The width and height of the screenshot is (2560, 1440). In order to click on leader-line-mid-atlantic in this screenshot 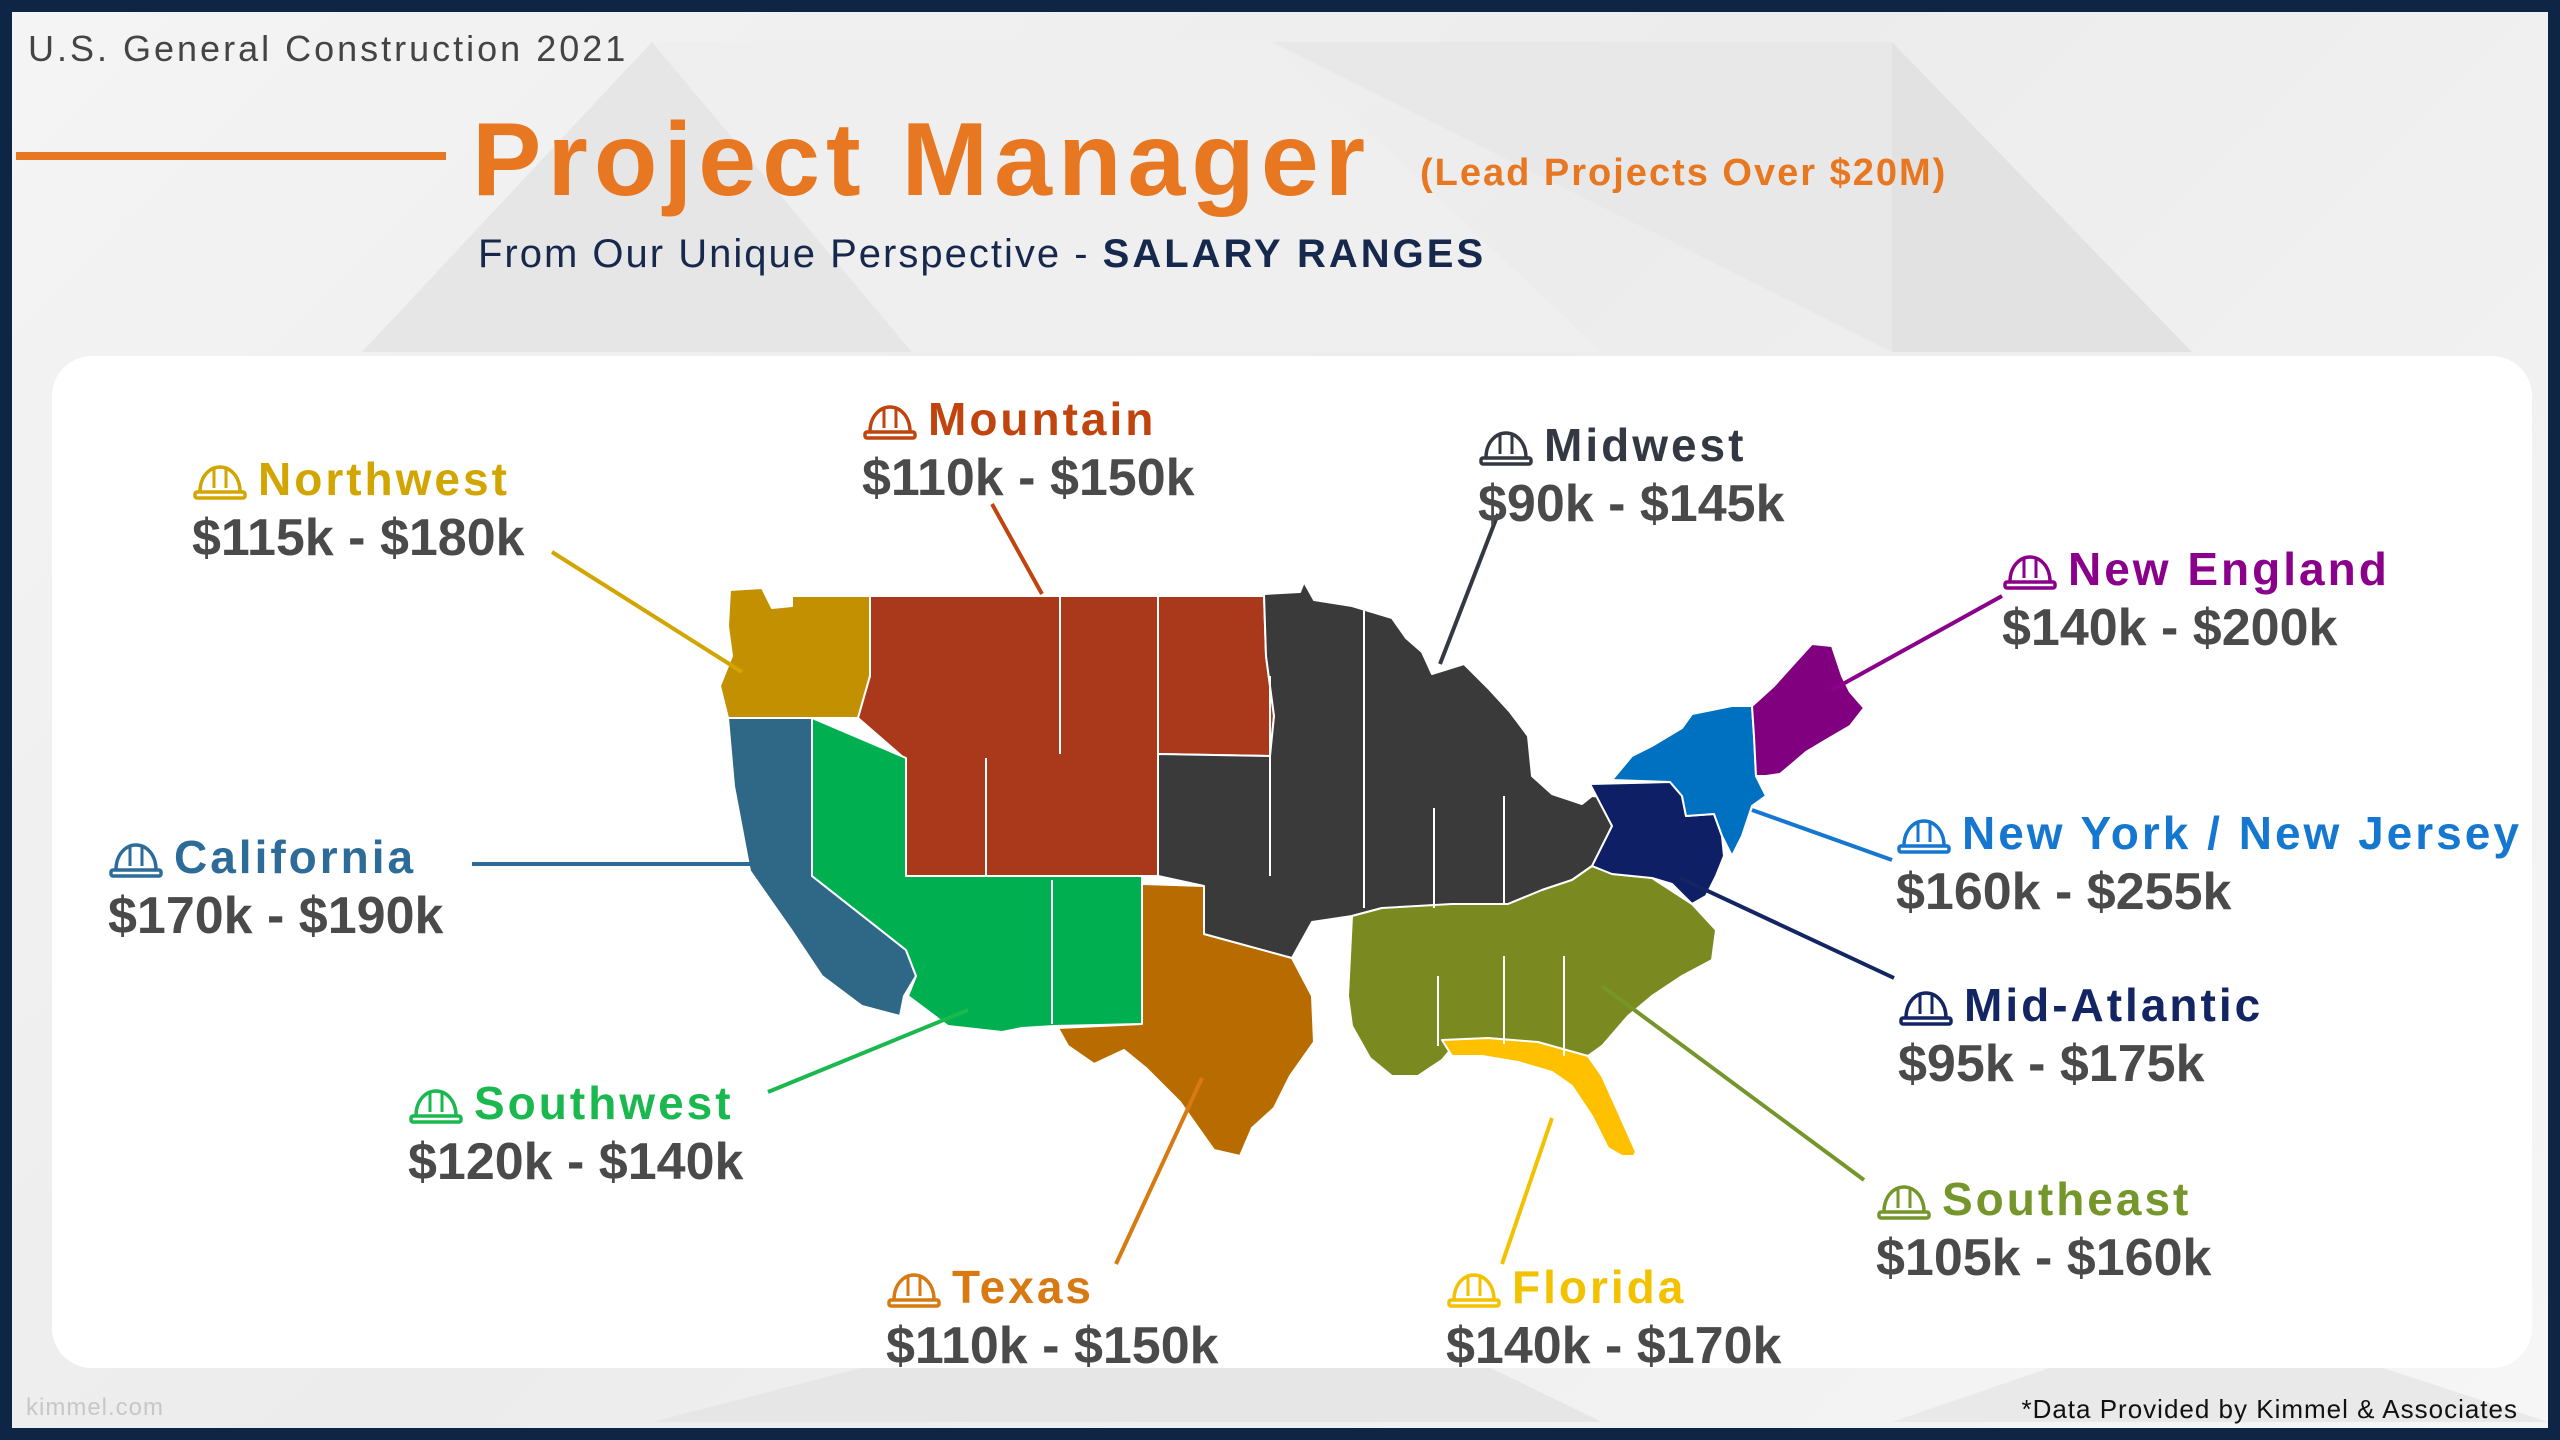, I will do `click(1787, 928)`.